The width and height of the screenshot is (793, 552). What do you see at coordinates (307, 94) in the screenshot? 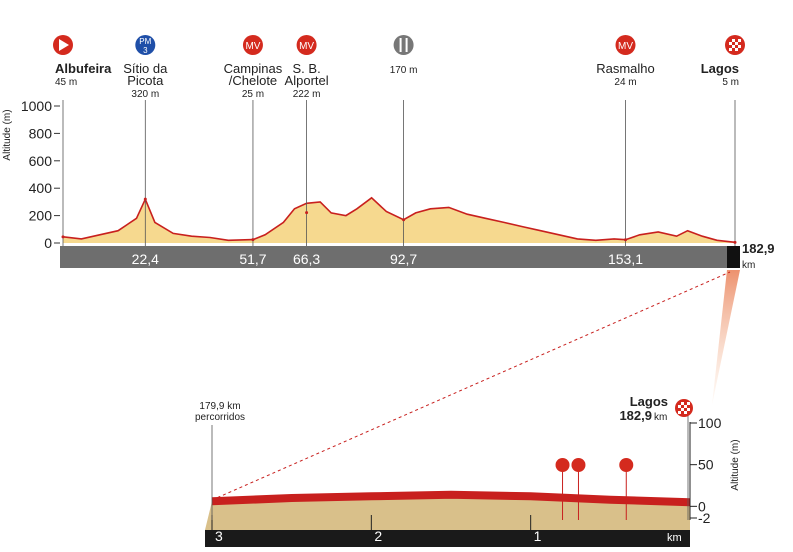
I see `waypoint-altitude: 222 m` at bounding box center [307, 94].